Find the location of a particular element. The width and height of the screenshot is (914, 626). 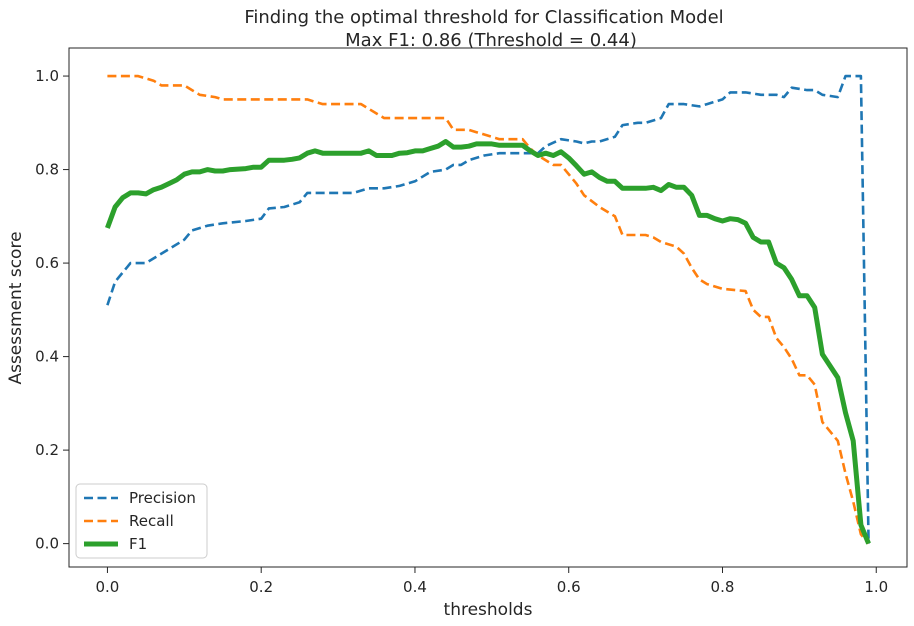

y-ticks: 0.0 0.2 0.4 0.6 0.8 1.0 is located at coordinates (52, 310).